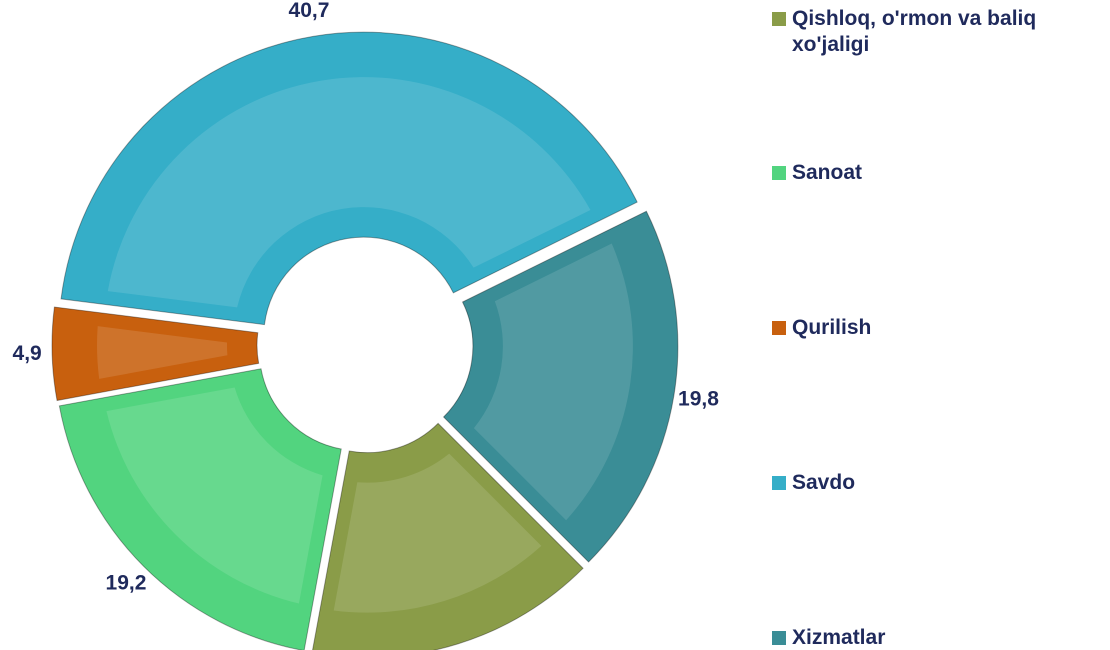 Image resolution: width=1110 pixels, height=650 pixels. Describe the element at coordinates (914, 31) in the screenshot. I see `legend-label: Qishloq, o'rmon va baliq xo'jaligi` at that location.